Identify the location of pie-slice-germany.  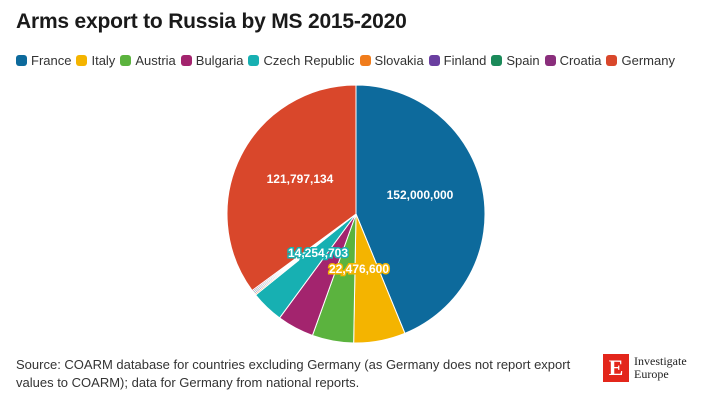
(291, 188).